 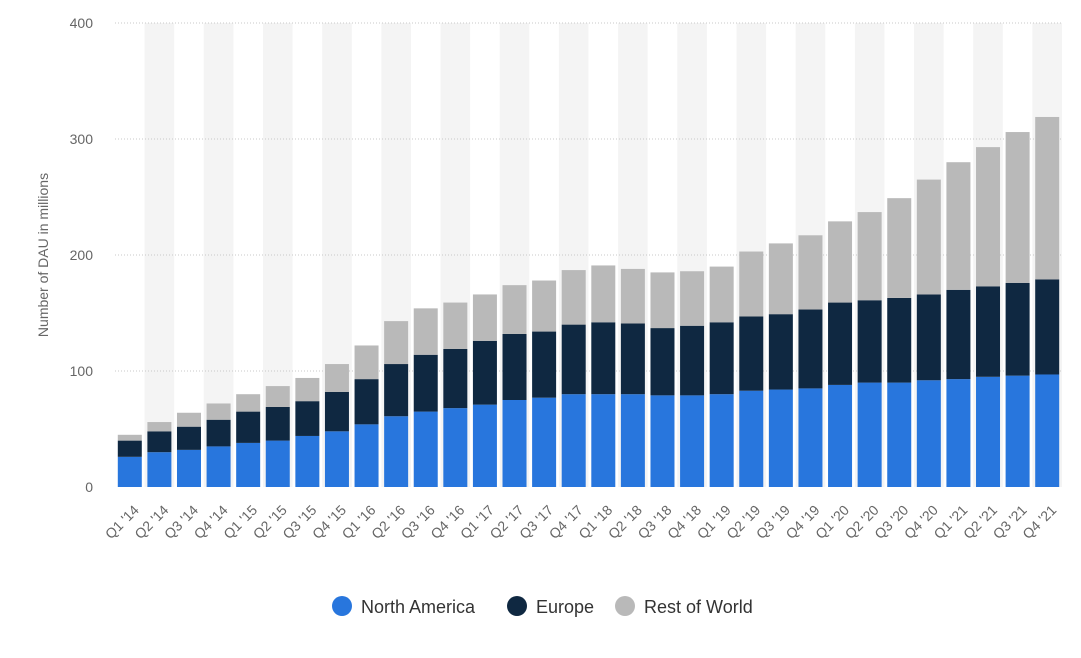 What do you see at coordinates (684, 606) in the screenshot?
I see `legend-item: Rest of World` at bounding box center [684, 606].